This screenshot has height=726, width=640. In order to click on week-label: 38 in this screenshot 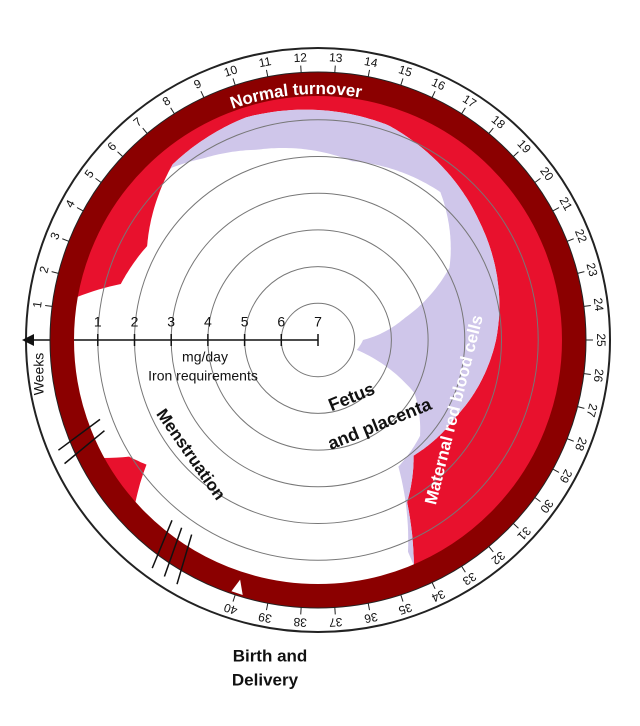, I will do `click(300, 622)`.